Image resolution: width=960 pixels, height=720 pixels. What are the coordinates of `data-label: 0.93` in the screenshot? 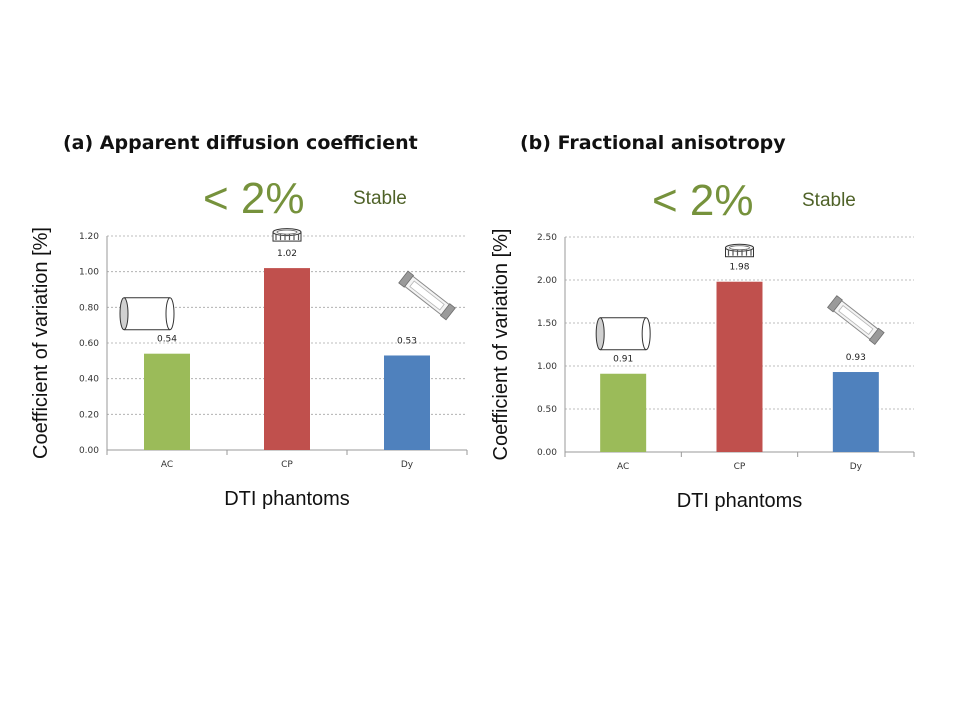 It's located at (856, 358).